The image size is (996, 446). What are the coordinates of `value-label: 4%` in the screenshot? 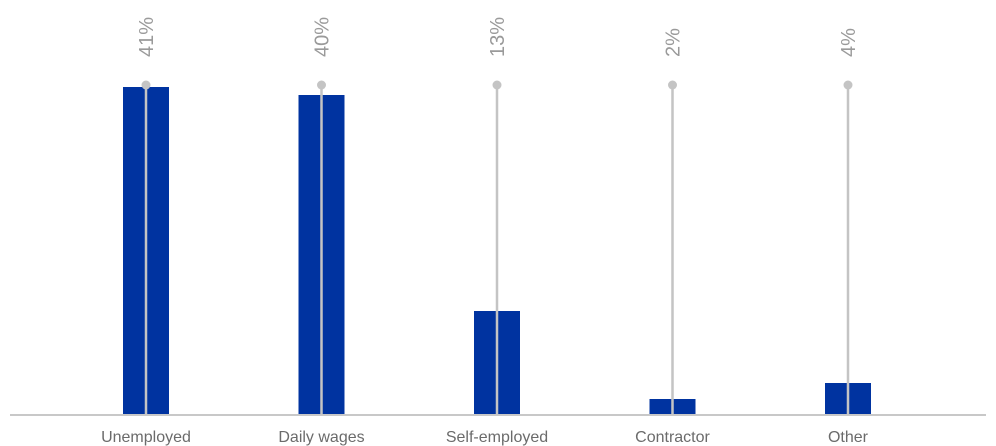 It's located at (849, 42).